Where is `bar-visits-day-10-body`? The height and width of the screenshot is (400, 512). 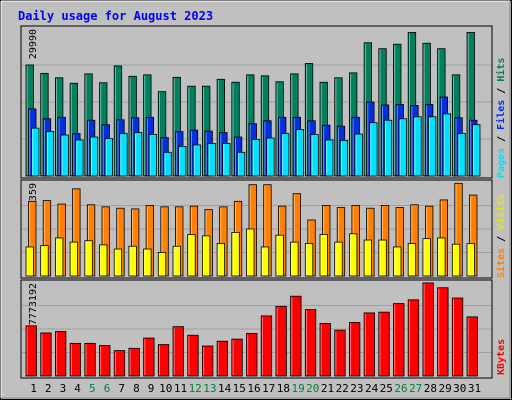 bar-visits-day-10-body is located at coordinates (162, 264).